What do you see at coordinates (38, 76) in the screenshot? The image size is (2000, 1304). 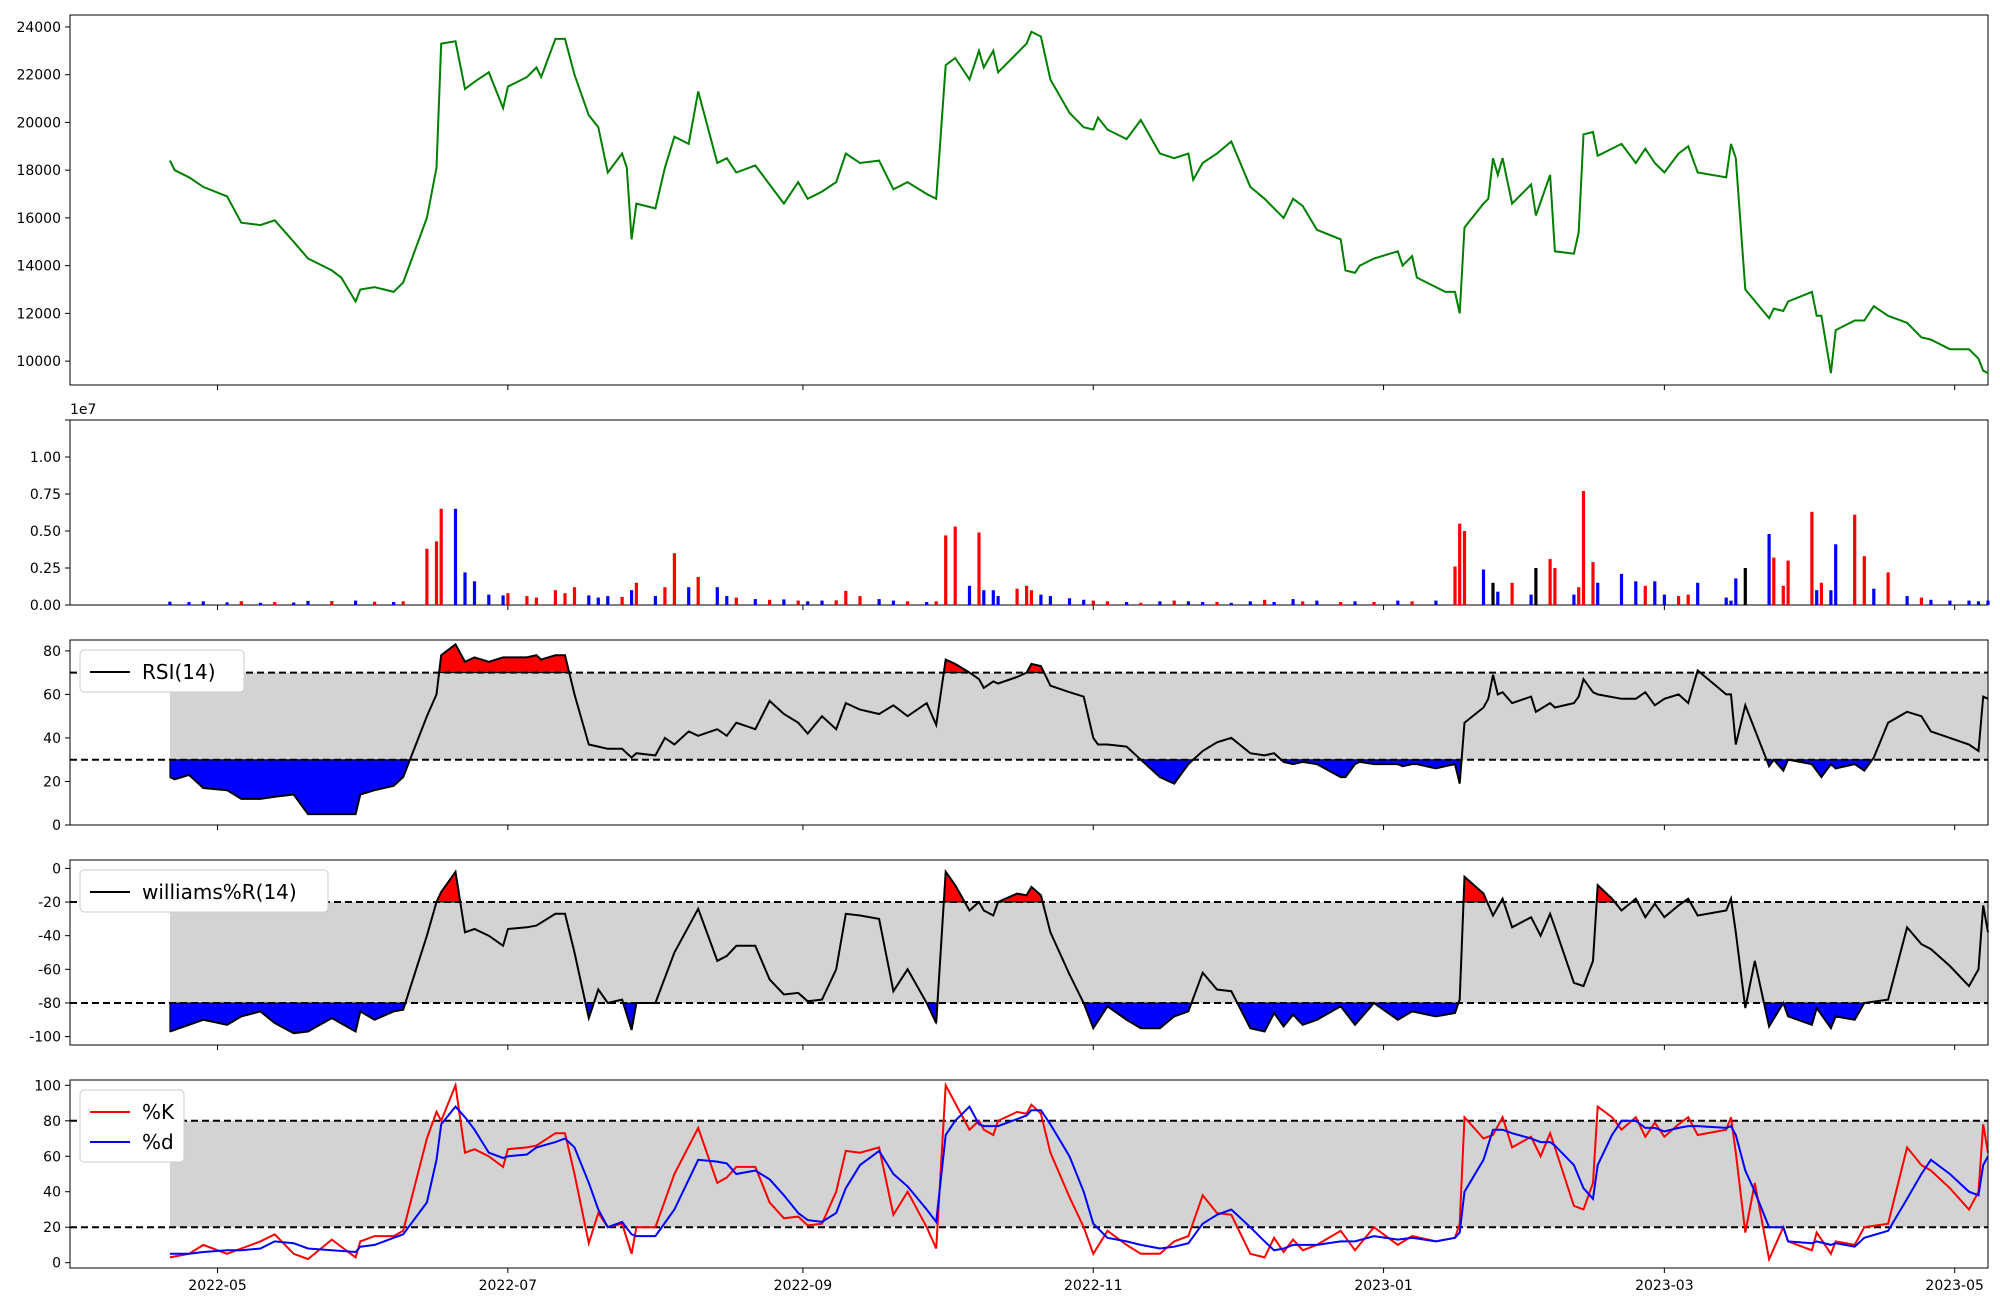 I see `y-tick-label: 22000` at bounding box center [38, 76].